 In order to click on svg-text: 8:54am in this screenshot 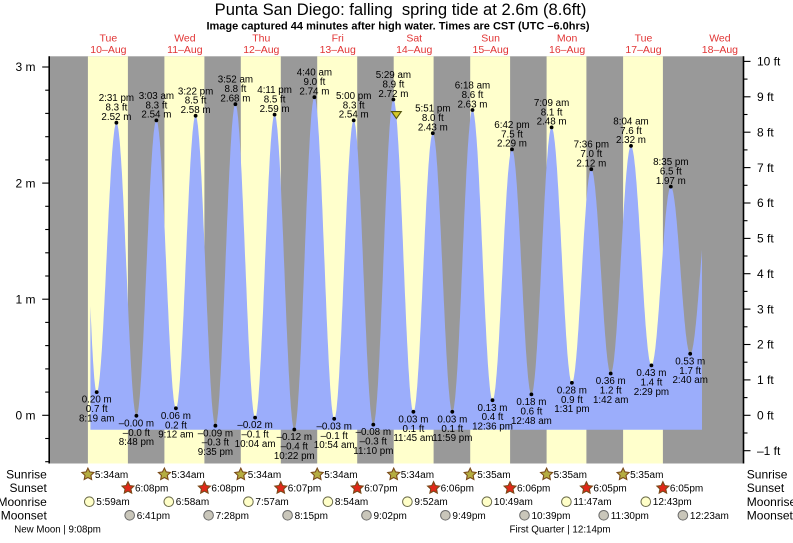, I will do `click(351, 502)`.